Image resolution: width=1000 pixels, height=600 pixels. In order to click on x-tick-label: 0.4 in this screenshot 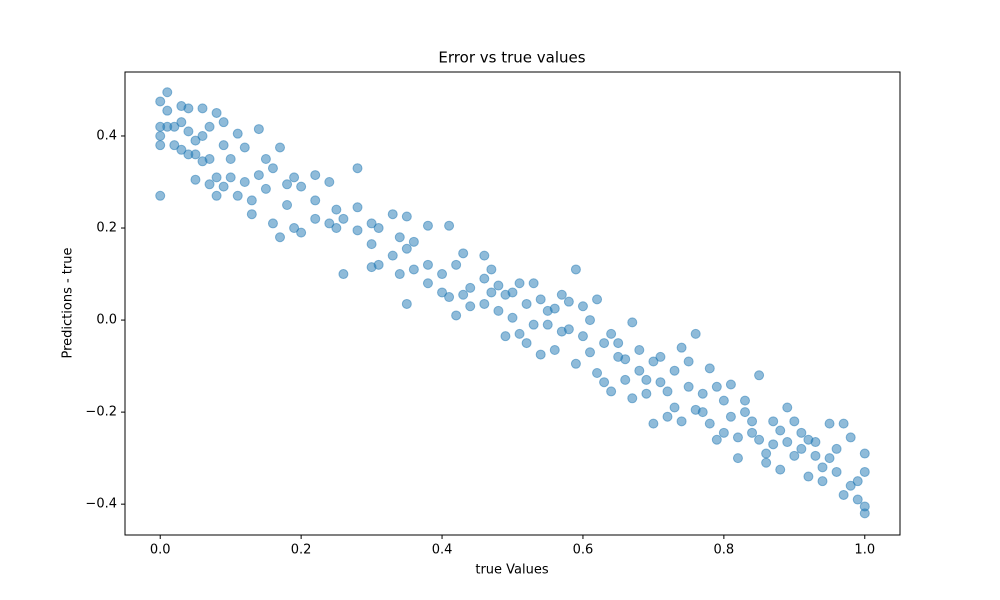, I will do `click(442, 550)`.